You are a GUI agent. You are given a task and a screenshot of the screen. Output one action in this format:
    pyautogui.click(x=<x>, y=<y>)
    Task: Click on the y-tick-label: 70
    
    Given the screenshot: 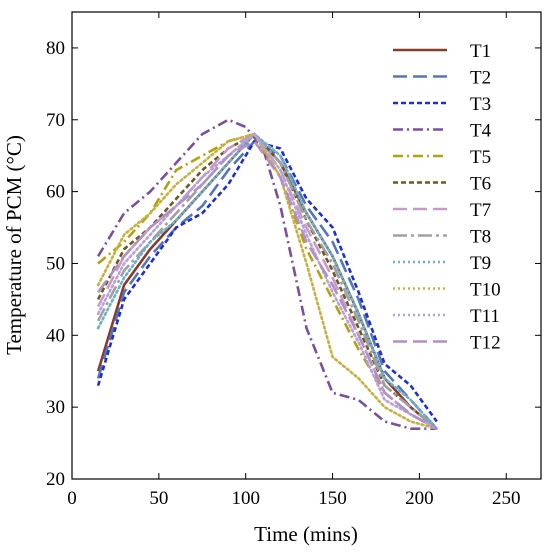 What is the action you would take?
    pyautogui.click(x=55, y=120)
    